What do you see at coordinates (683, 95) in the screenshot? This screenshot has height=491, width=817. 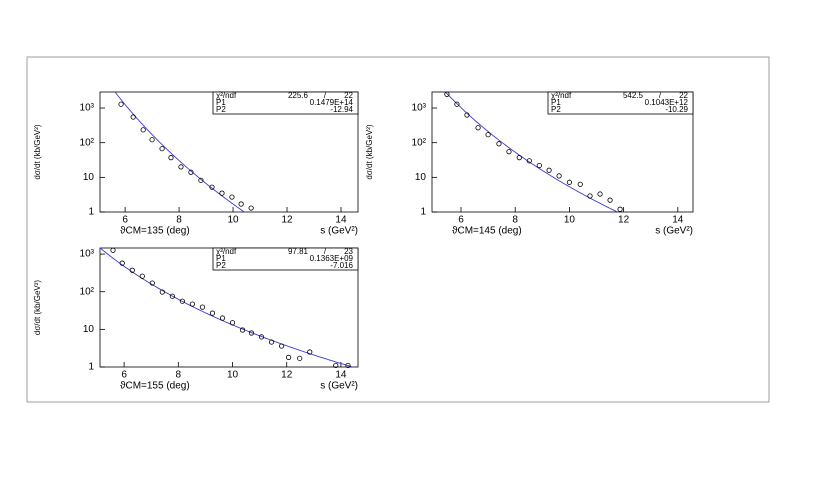 I see `stats-ndf: 22` at bounding box center [683, 95].